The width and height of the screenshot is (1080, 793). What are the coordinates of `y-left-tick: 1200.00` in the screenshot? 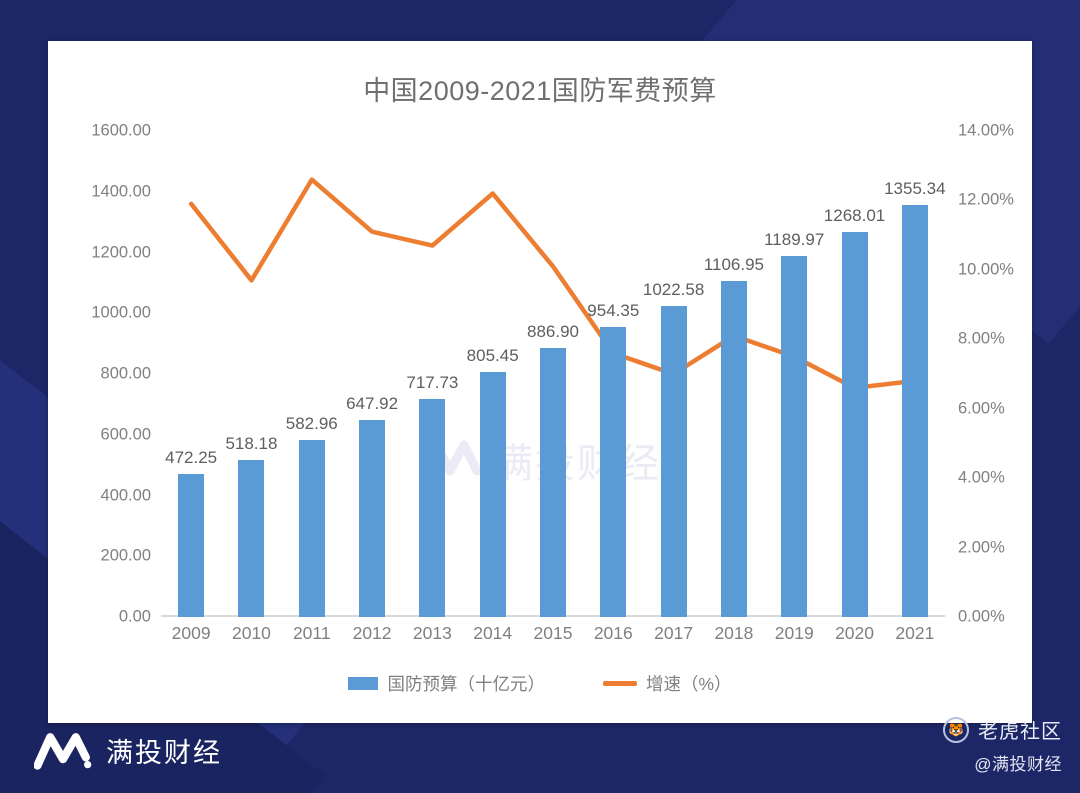 It's located at (121, 252).